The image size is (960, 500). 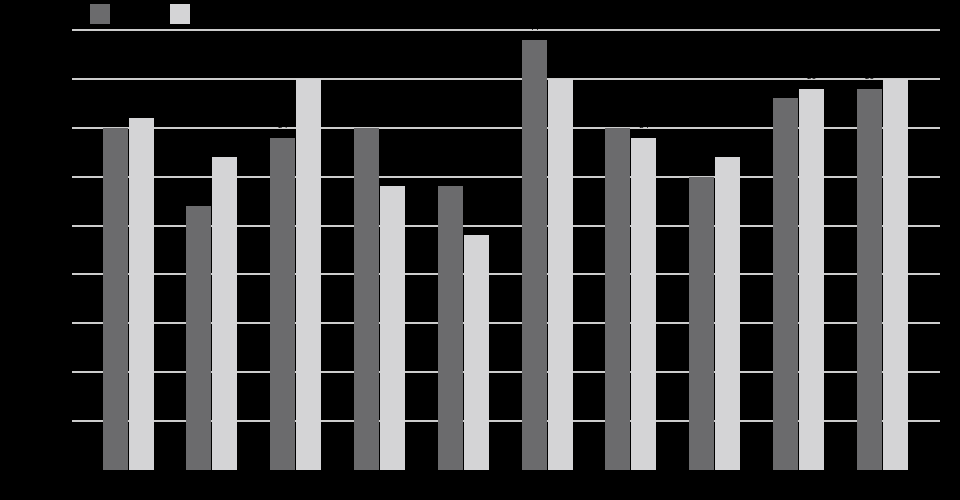 What do you see at coordinates (450, 173) in the screenshot?
I see `data-label-dark-gray-series-group-5: 29` at bounding box center [450, 173].